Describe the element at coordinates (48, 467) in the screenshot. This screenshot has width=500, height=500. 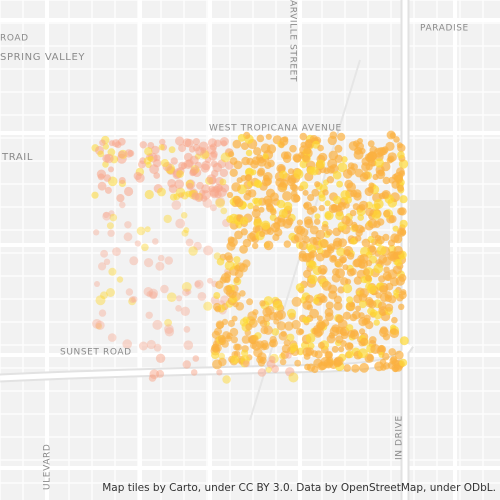
I see `road-label: ULEVARD` at that location.